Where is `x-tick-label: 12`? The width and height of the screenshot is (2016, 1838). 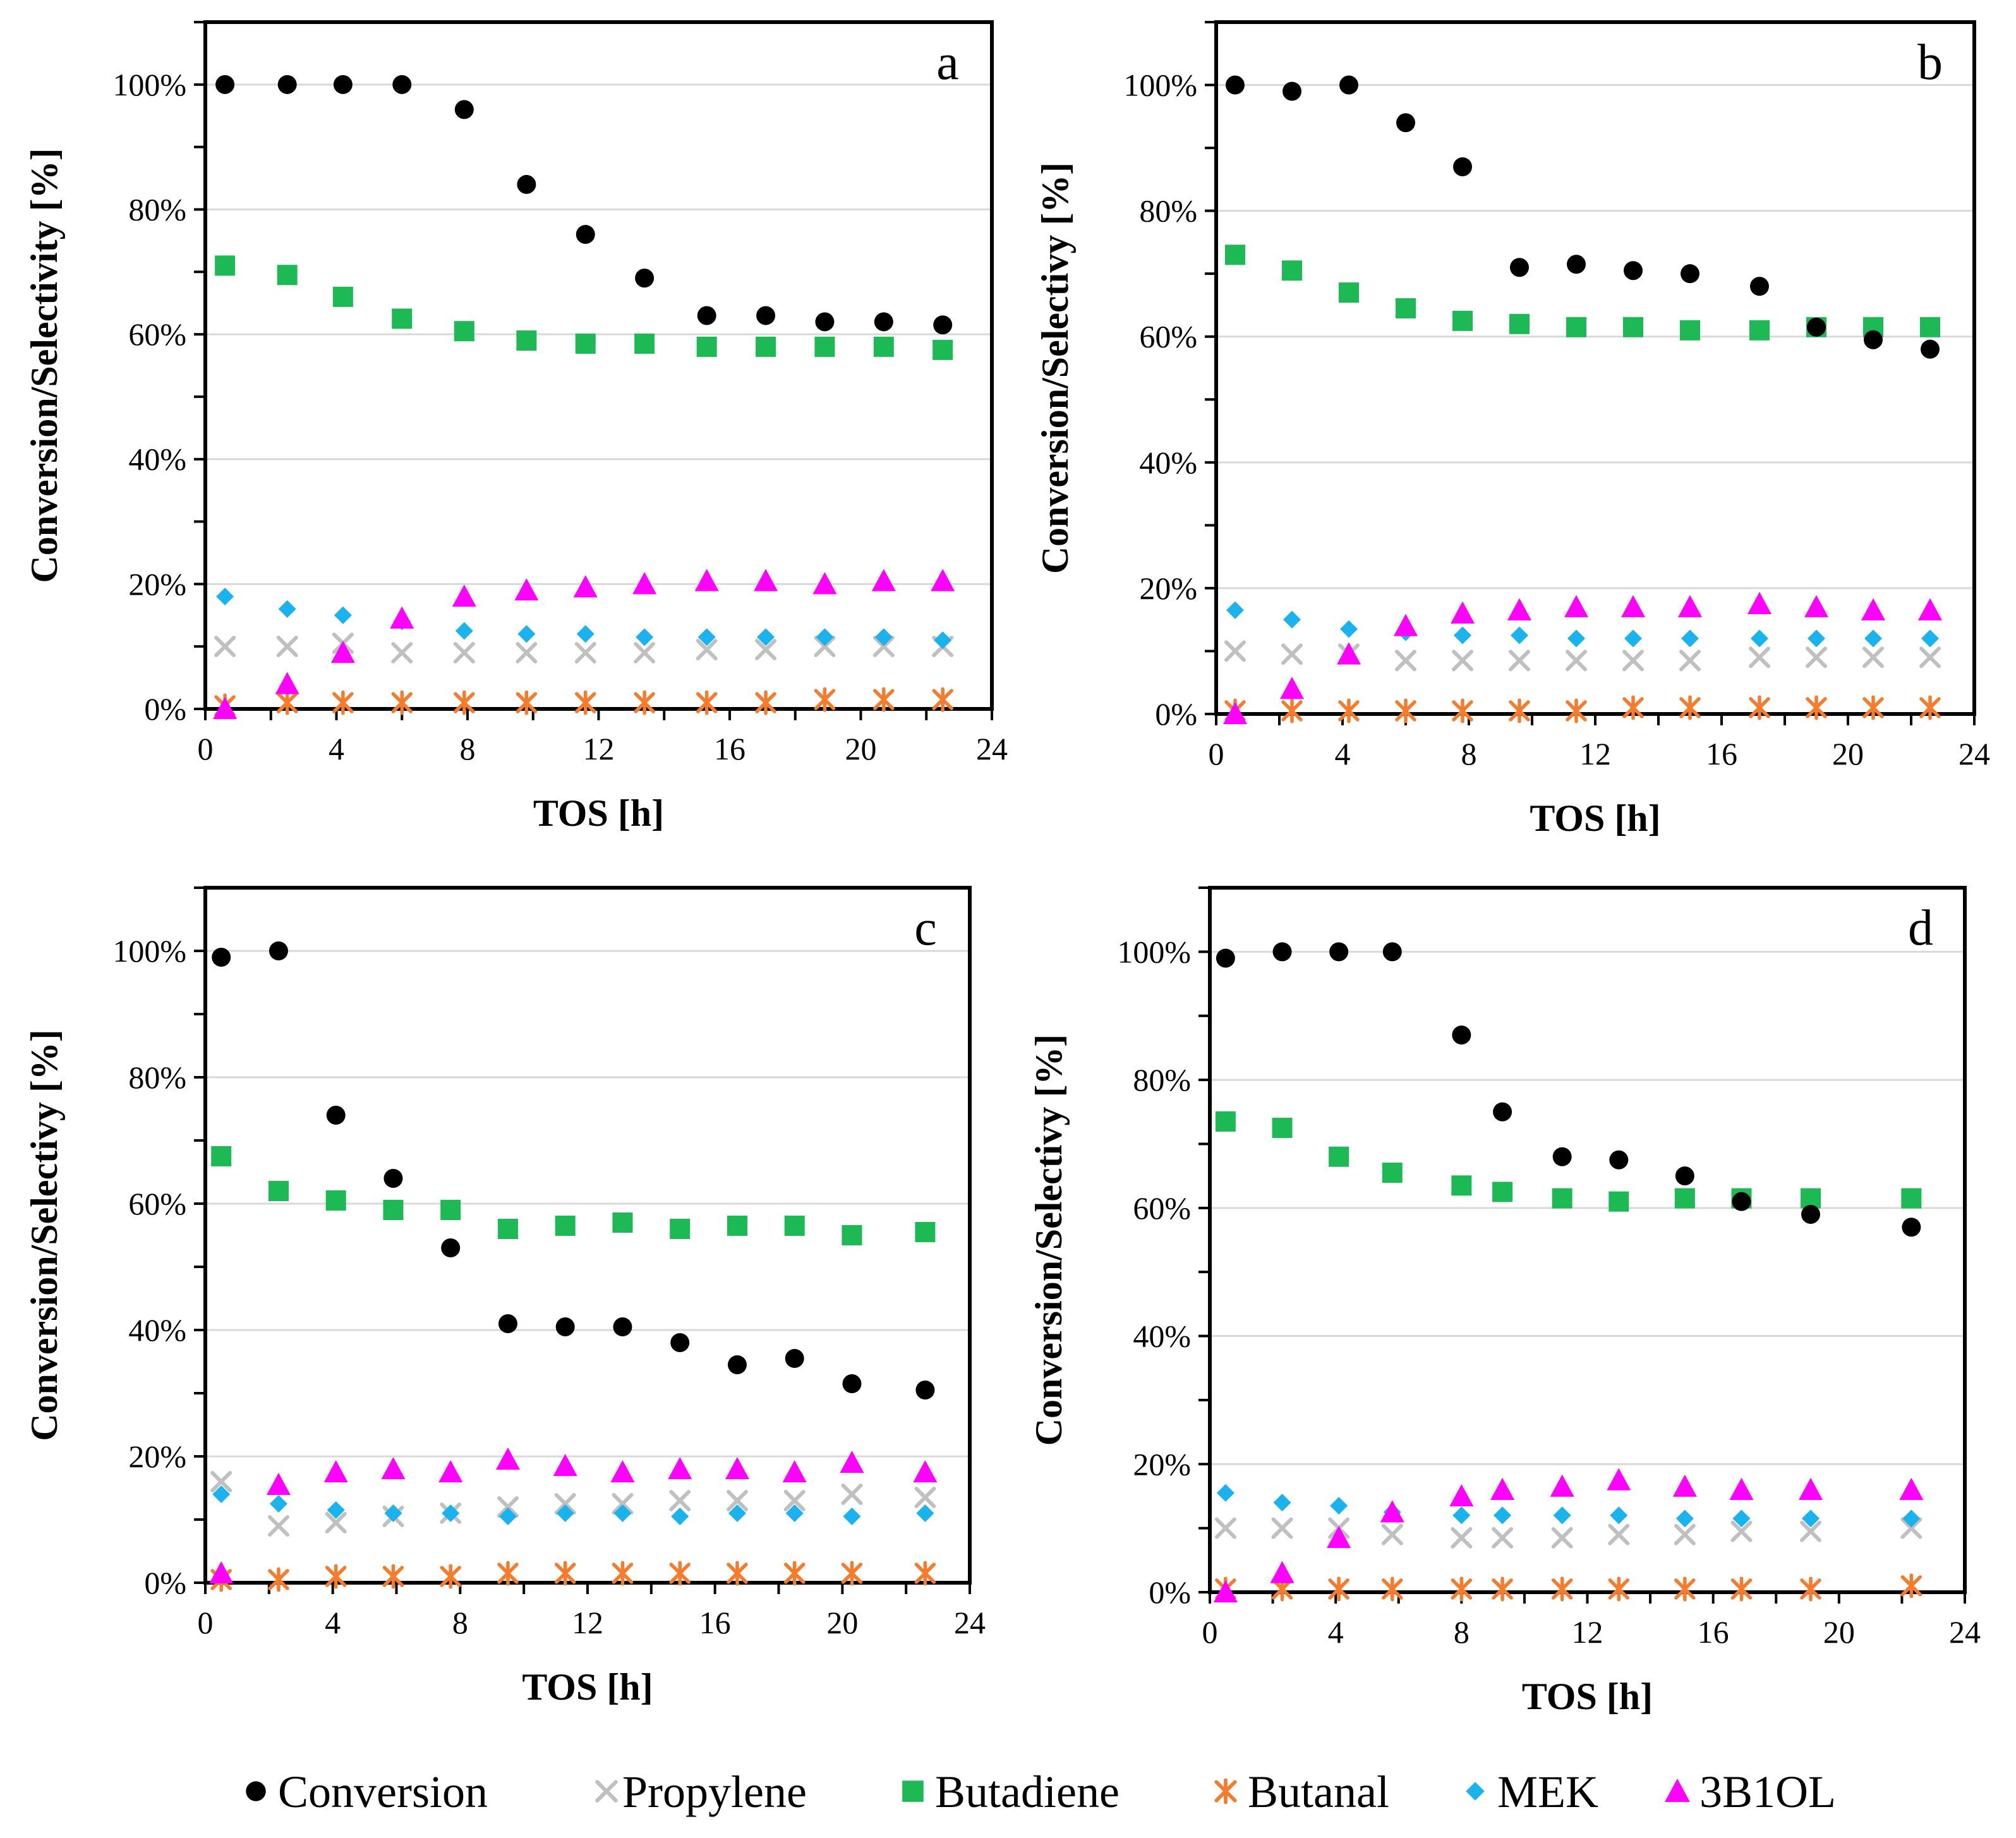
x-tick-label: 12 is located at coordinates (1587, 1632).